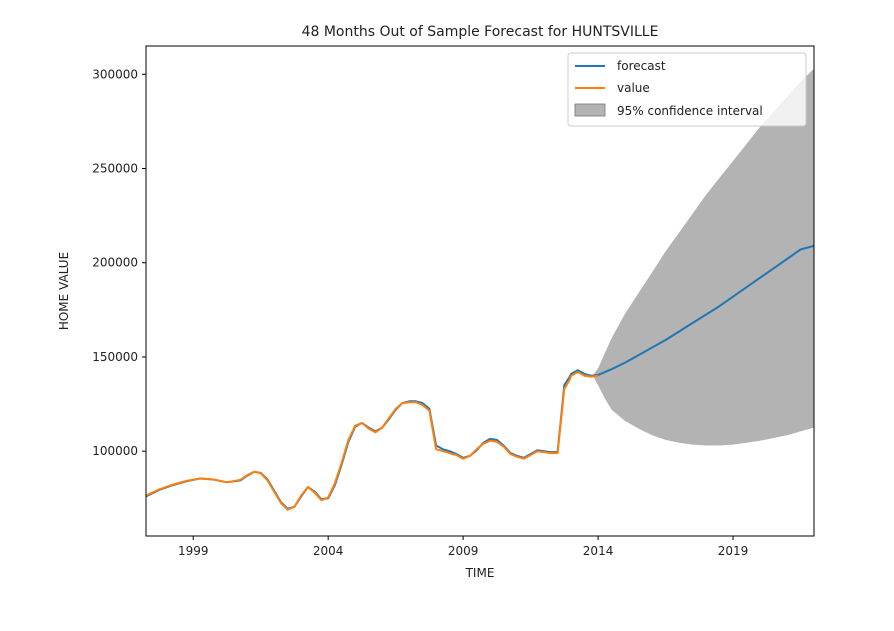  What do you see at coordinates (193, 551) in the screenshot?
I see `x-tick-label: 1999` at bounding box center [193, 551].